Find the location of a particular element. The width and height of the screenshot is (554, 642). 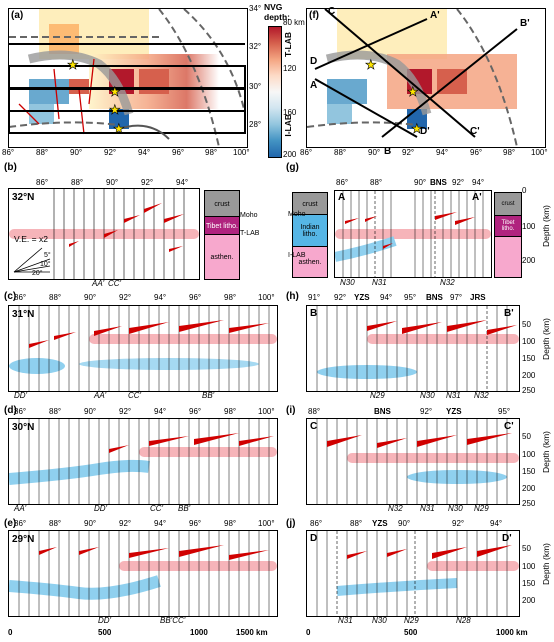

lon-tick: 86° is located at coordinates (306, 152).